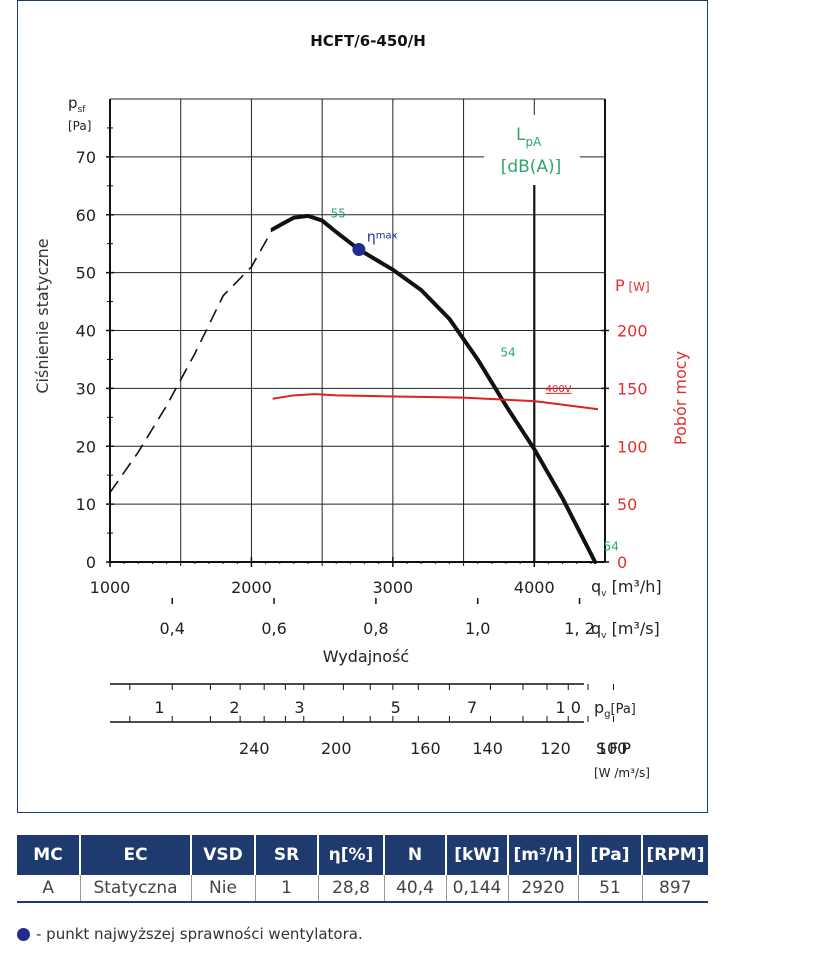 The width and height of the screenshot is (820, 955). What do you see at coordinates (223, 855) in the screenshot?
I see `col-header-vsd: VSD` at bounding box center [223, 855].